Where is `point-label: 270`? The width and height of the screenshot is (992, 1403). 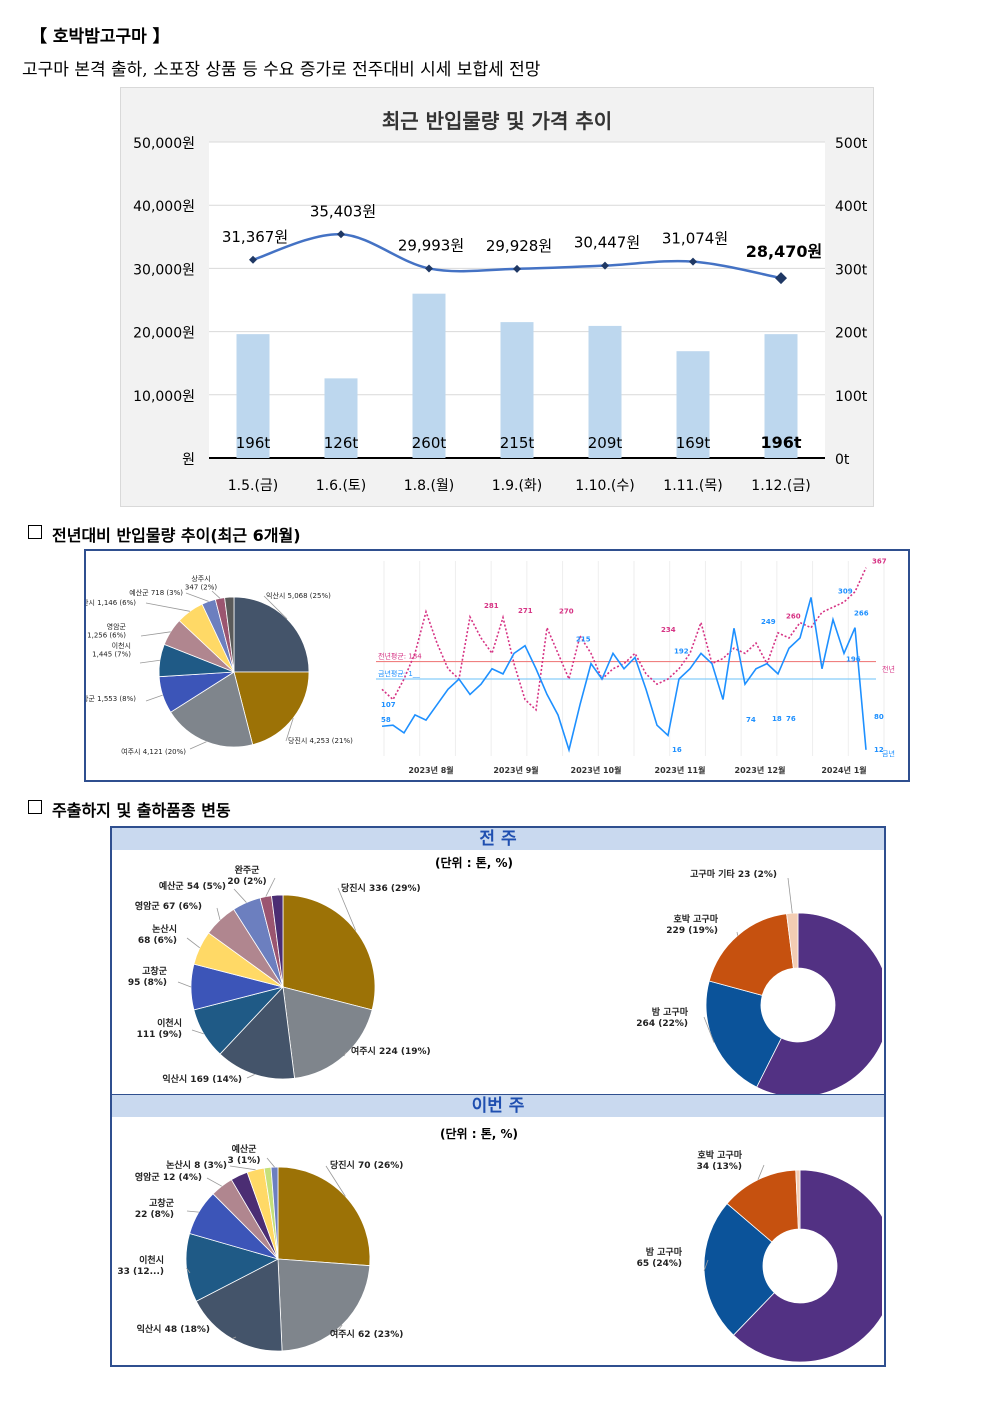
point-label: 270 is located at coordinates (566, 611).